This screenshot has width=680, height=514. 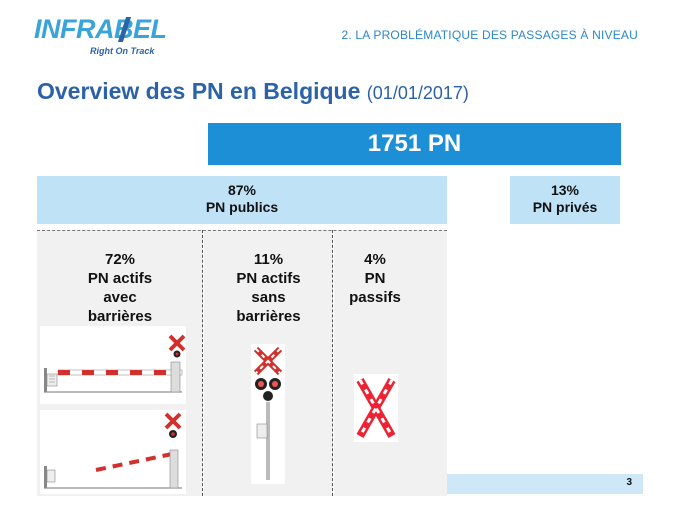 I want to click on private-label: PN privés, so click(x=565, y=207).